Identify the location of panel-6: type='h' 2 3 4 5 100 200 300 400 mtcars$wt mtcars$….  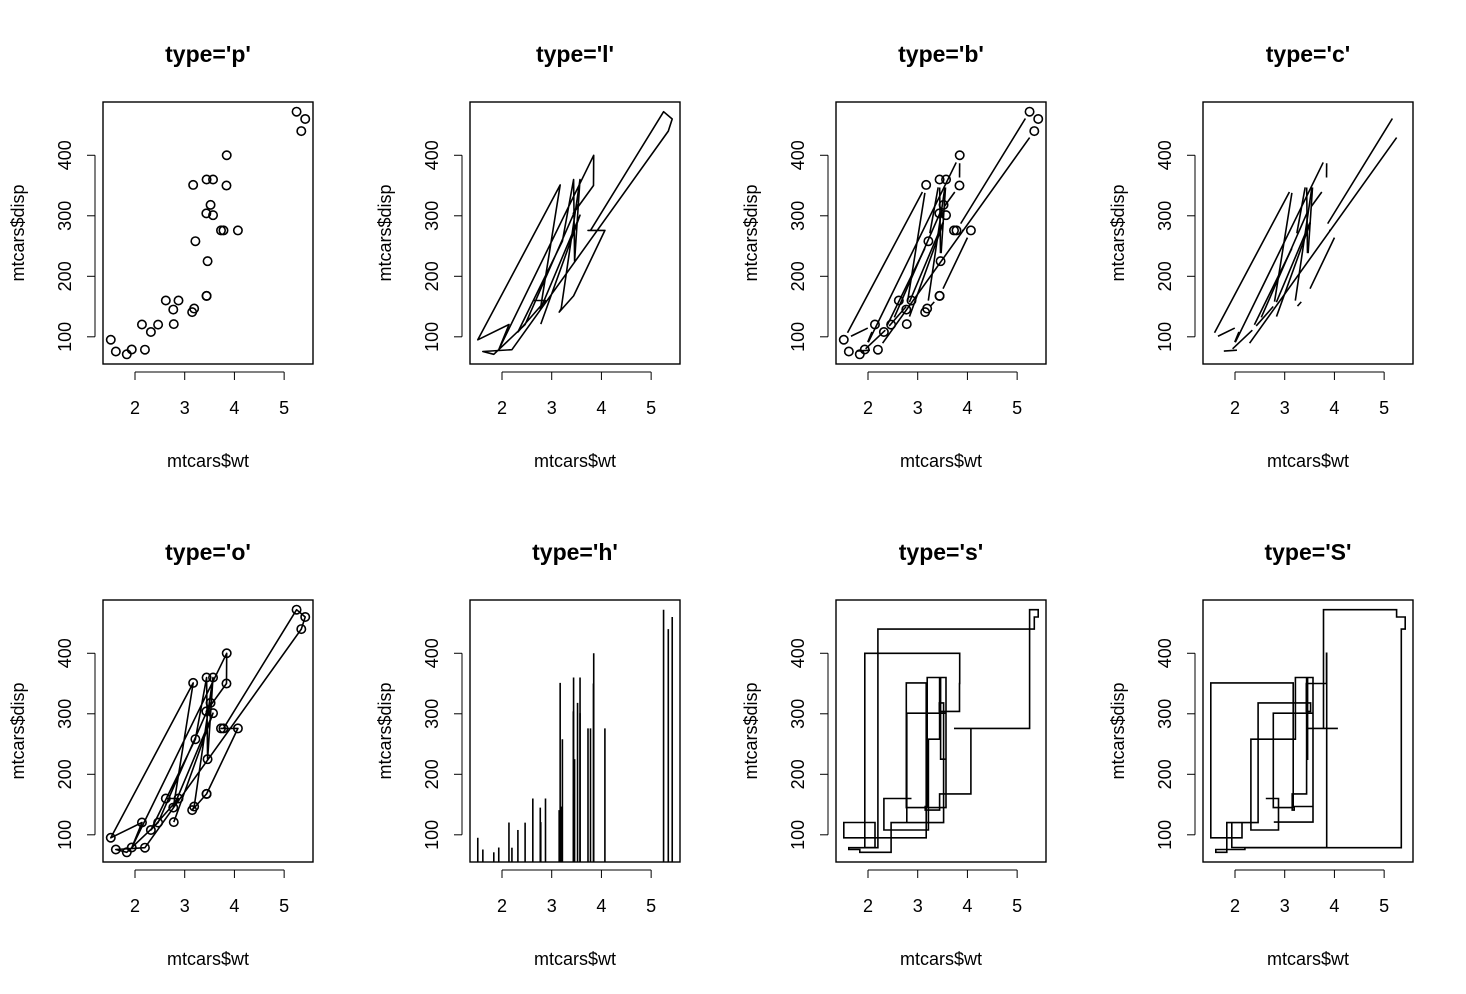
(528, 754).